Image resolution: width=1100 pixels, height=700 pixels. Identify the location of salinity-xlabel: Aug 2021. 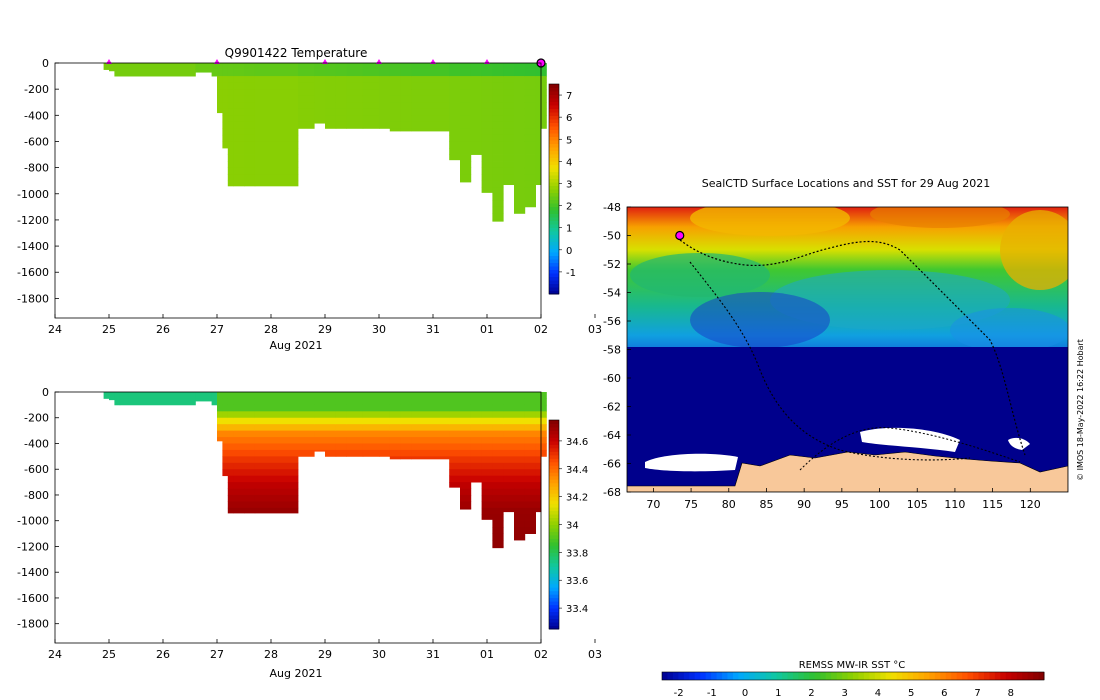
(296, 673).